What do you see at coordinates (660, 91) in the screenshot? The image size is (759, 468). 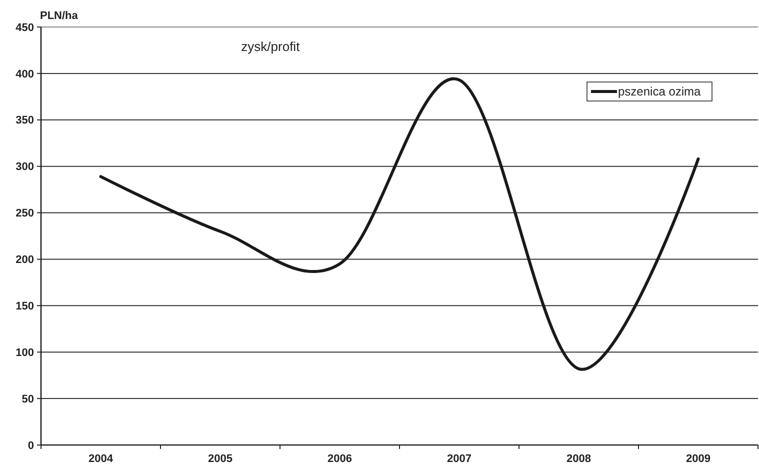 I see `legend-label: pszenica ozima` at bounding box center [660, 91].